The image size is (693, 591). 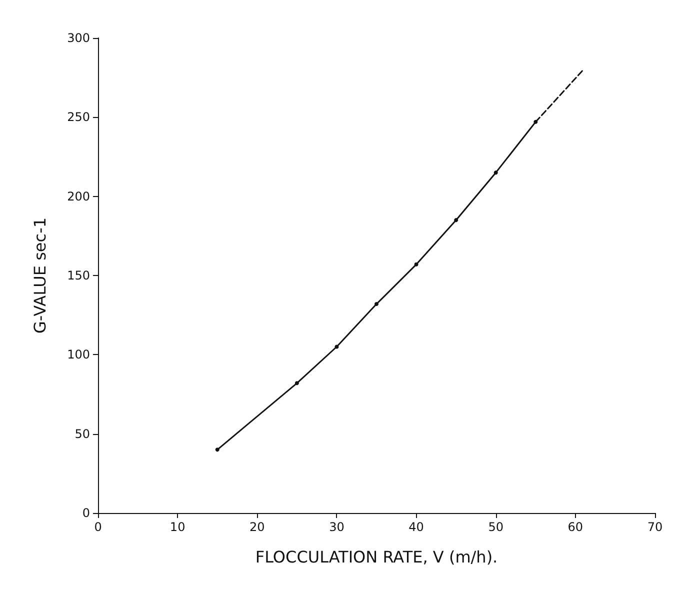 What do you see at coordinates (86, 513) in the screenshot?
I see `y-tick-label: 0` at bounding box center [86, 513].